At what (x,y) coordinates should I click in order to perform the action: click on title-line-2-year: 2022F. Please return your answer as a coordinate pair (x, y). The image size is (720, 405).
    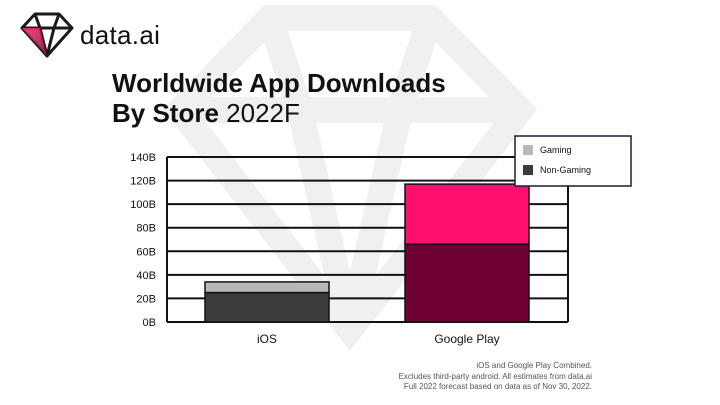
    Looking at the image, I should click on (263, 113).